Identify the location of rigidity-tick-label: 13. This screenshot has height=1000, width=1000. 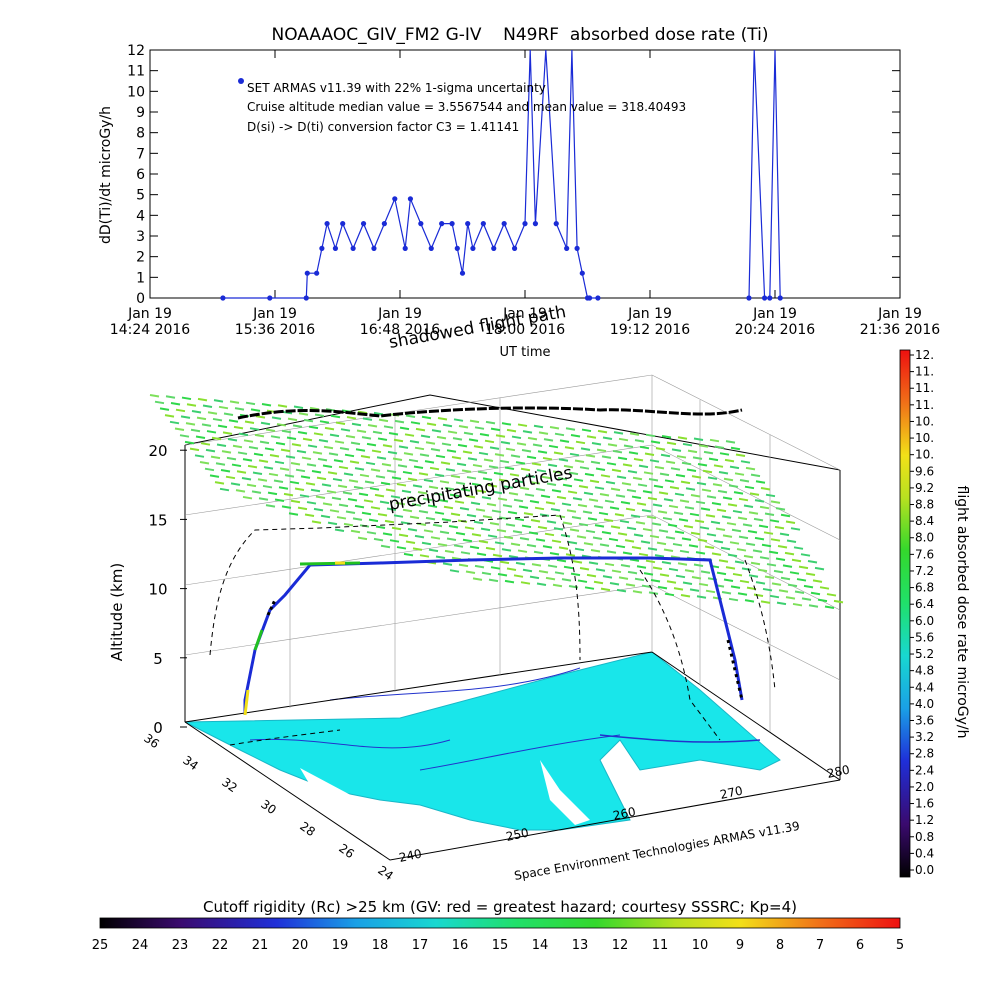
(580, 945).